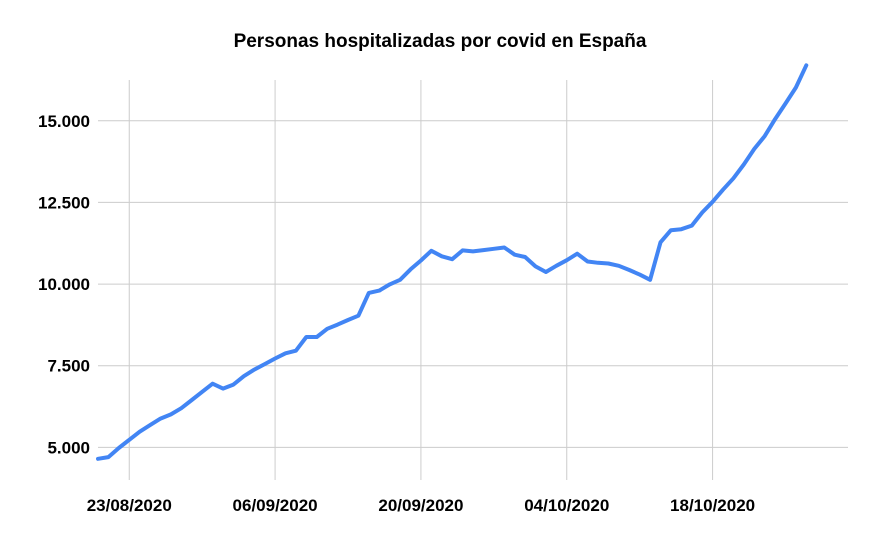 The width and height of the screenshot is (876, 543). I want to click on x-tick-label: 04/10/2020, so click(566, 505).